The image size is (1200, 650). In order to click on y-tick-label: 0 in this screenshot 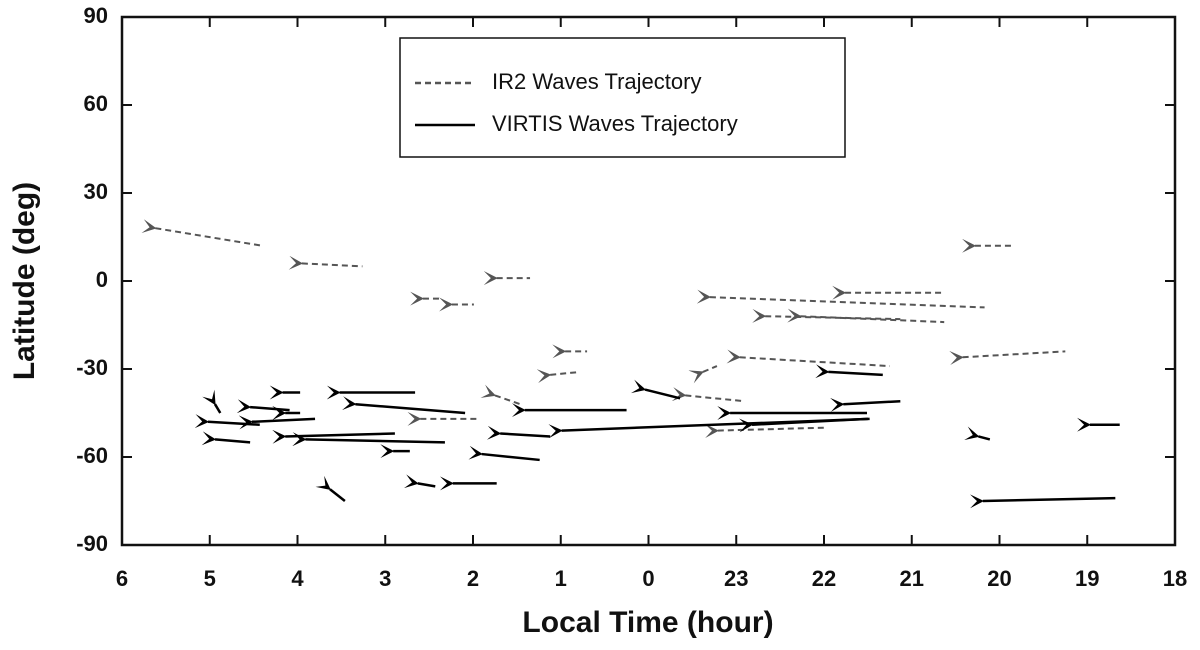, I will do `click(102, 279)`.